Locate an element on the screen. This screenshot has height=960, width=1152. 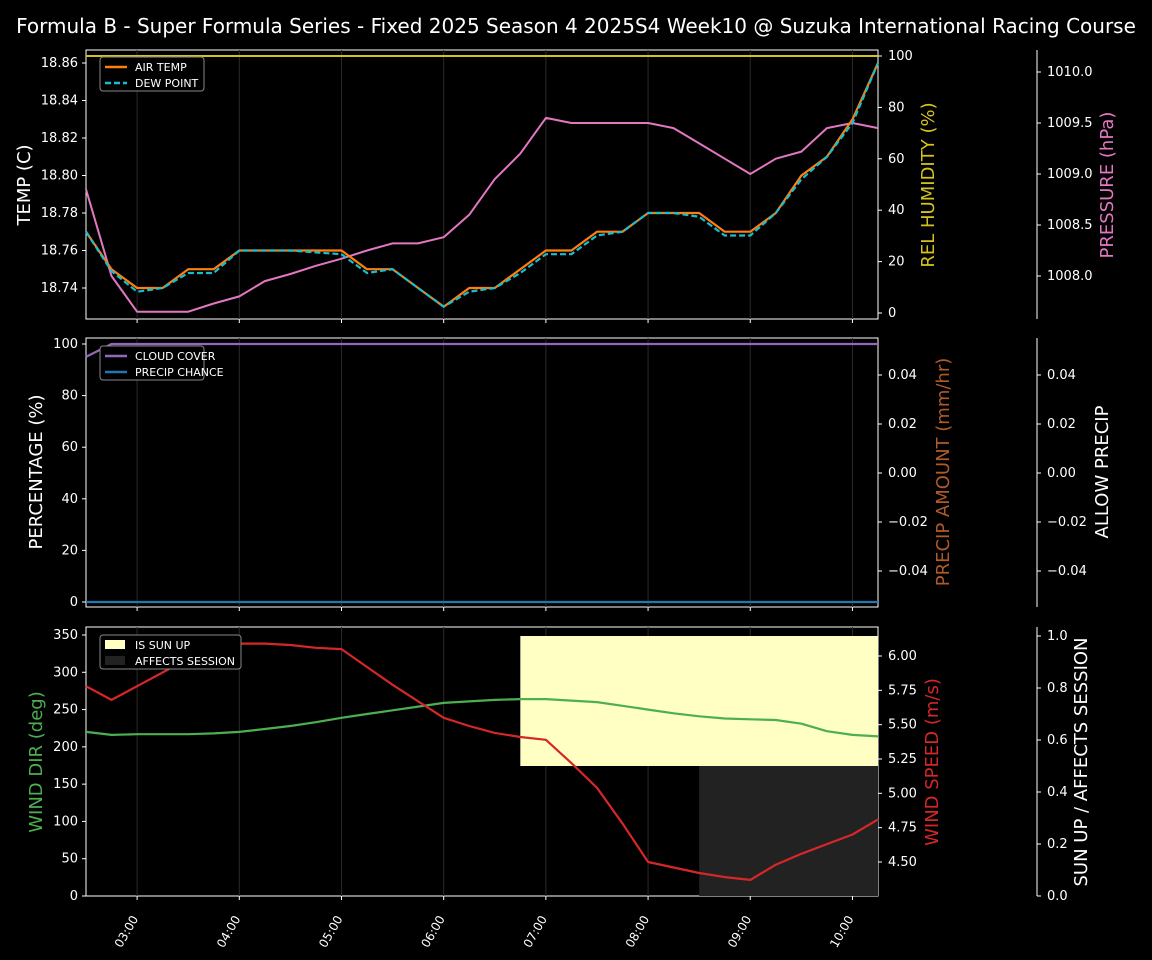
legend-label: PRECIP CHANCE is located at coordinates (179, 372).